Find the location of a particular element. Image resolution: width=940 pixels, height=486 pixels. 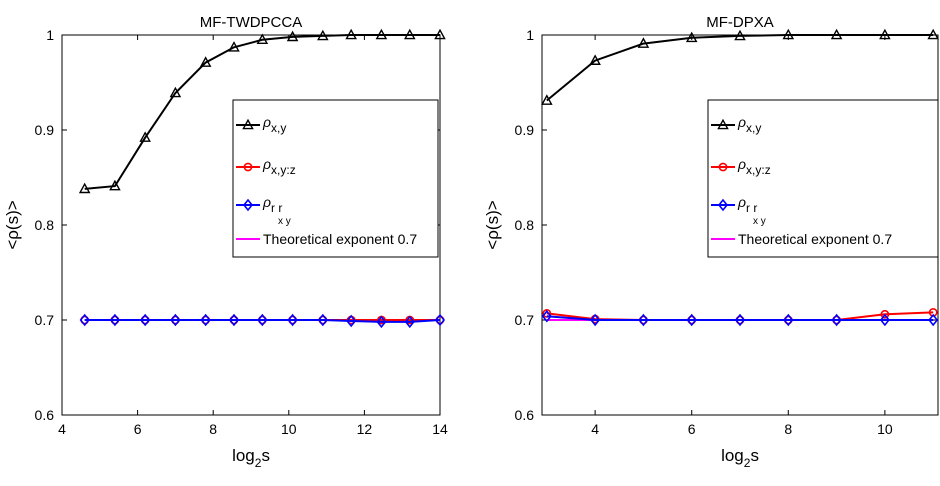

chart-title: MF-TWDPCCA is located at coordinates (251, 22).